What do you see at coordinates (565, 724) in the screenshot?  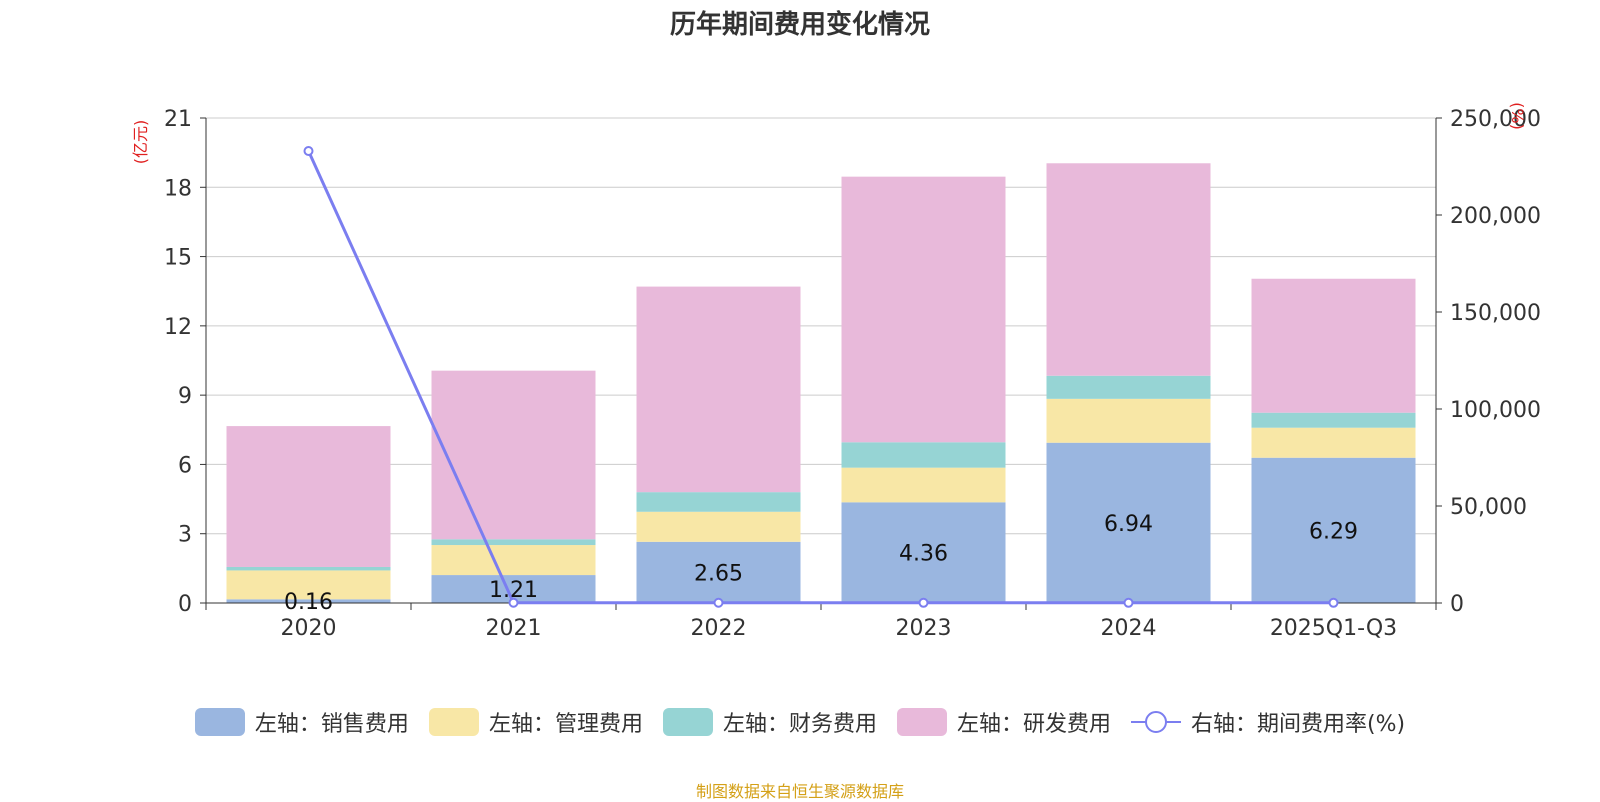 I see `legend-label: 左轴：管理费用` at bounding box center [565, 724].